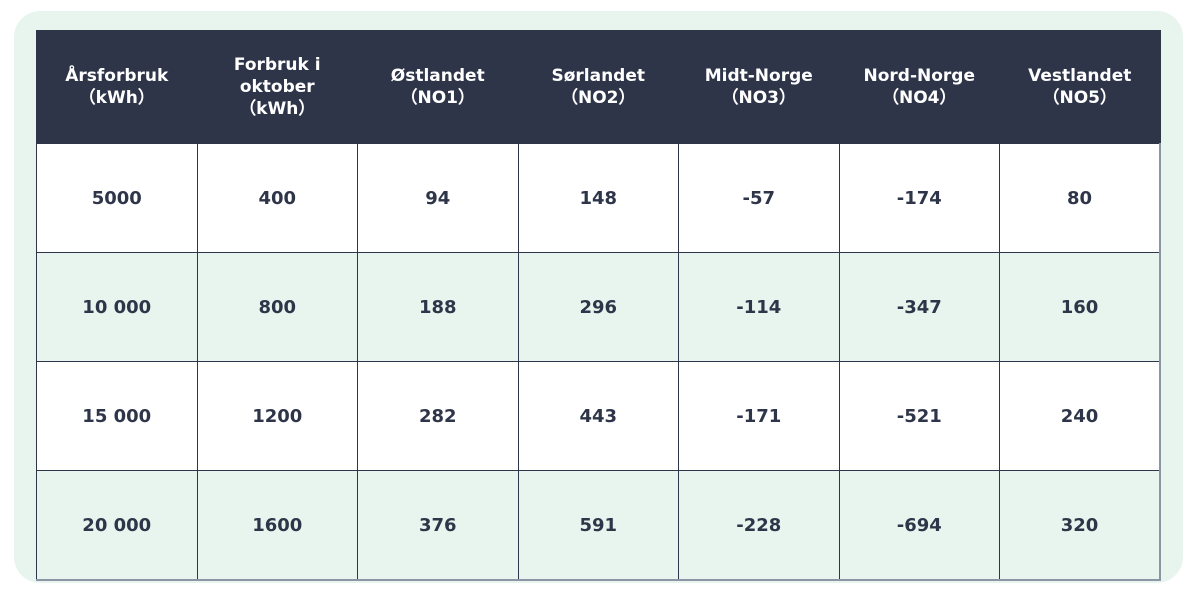 This screenshot has height=600, width=1200. I want to click on column-header: Nord-Norge （NO4）, so click(919, 87).